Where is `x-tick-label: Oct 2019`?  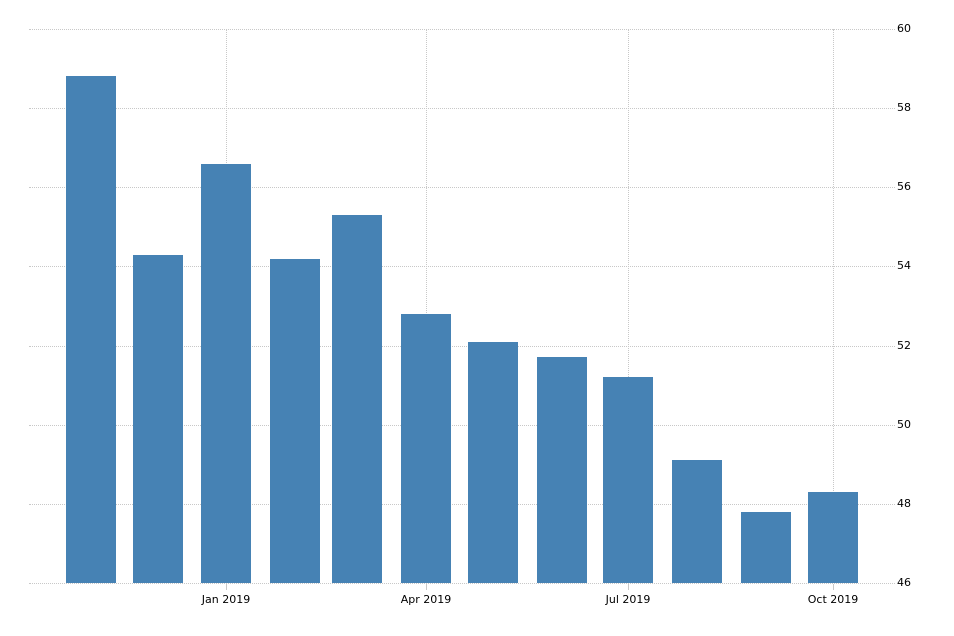 x-tick-label: Oct 2019 is located at coordinates (833, 599).